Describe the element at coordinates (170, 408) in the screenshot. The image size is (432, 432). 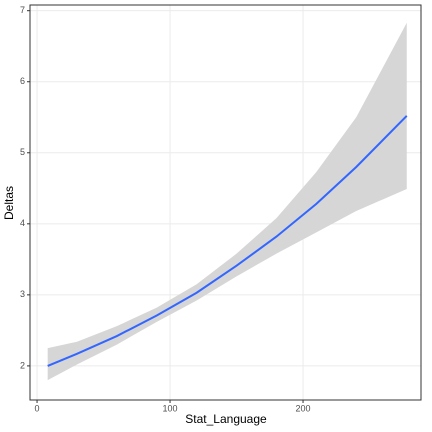
I see `x-tick-label: 100` at that location.